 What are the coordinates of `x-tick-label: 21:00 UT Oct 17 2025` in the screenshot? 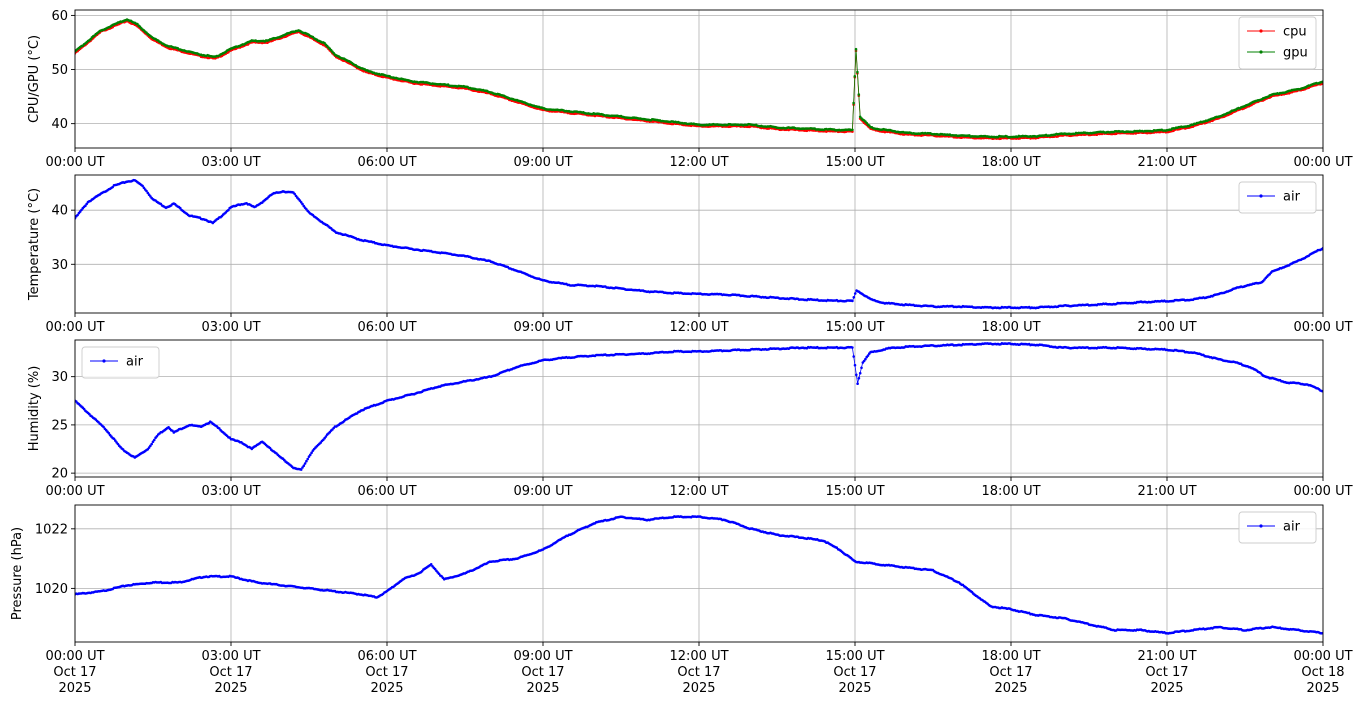 It's located at (1166, 672).